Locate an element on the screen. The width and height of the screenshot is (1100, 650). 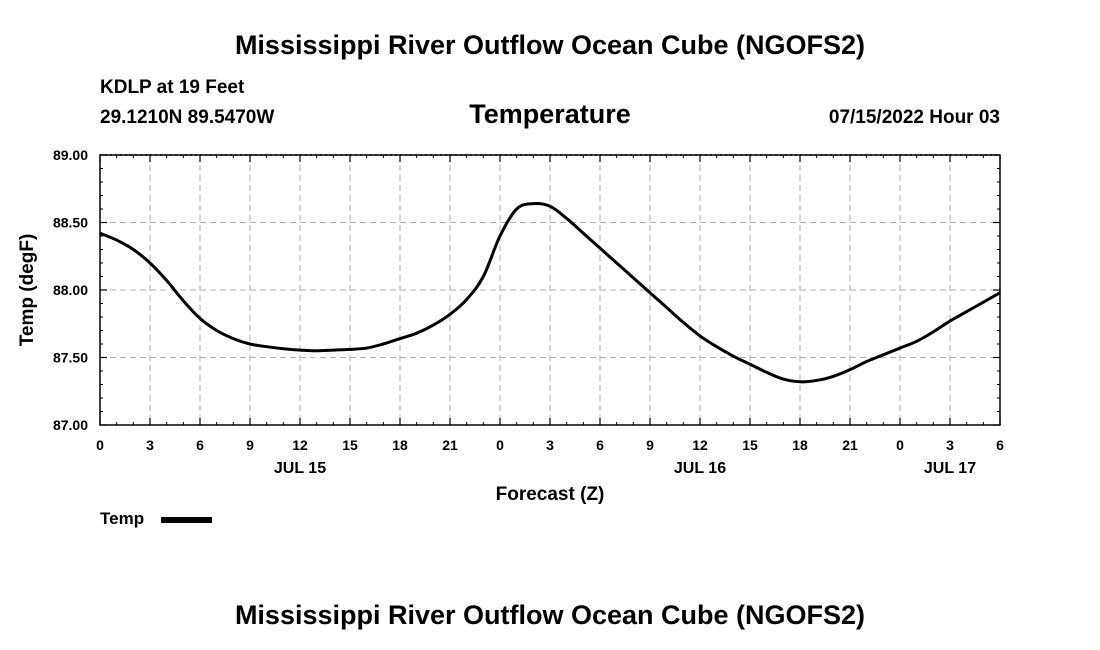
date-label: JUL 17 is located at coordinates (950, 468).